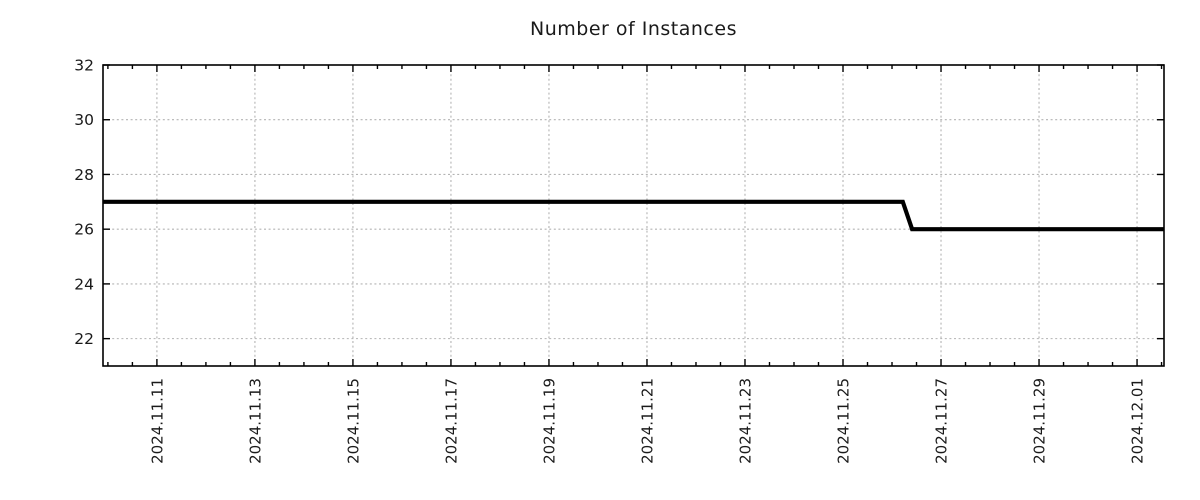 The height and width of the screenshot is (500, 1200). What do you see at coordinates (745, 421) in the screenshot?
I see `x-tick-label: 2024.11.23` at bounding box center [745, 421].